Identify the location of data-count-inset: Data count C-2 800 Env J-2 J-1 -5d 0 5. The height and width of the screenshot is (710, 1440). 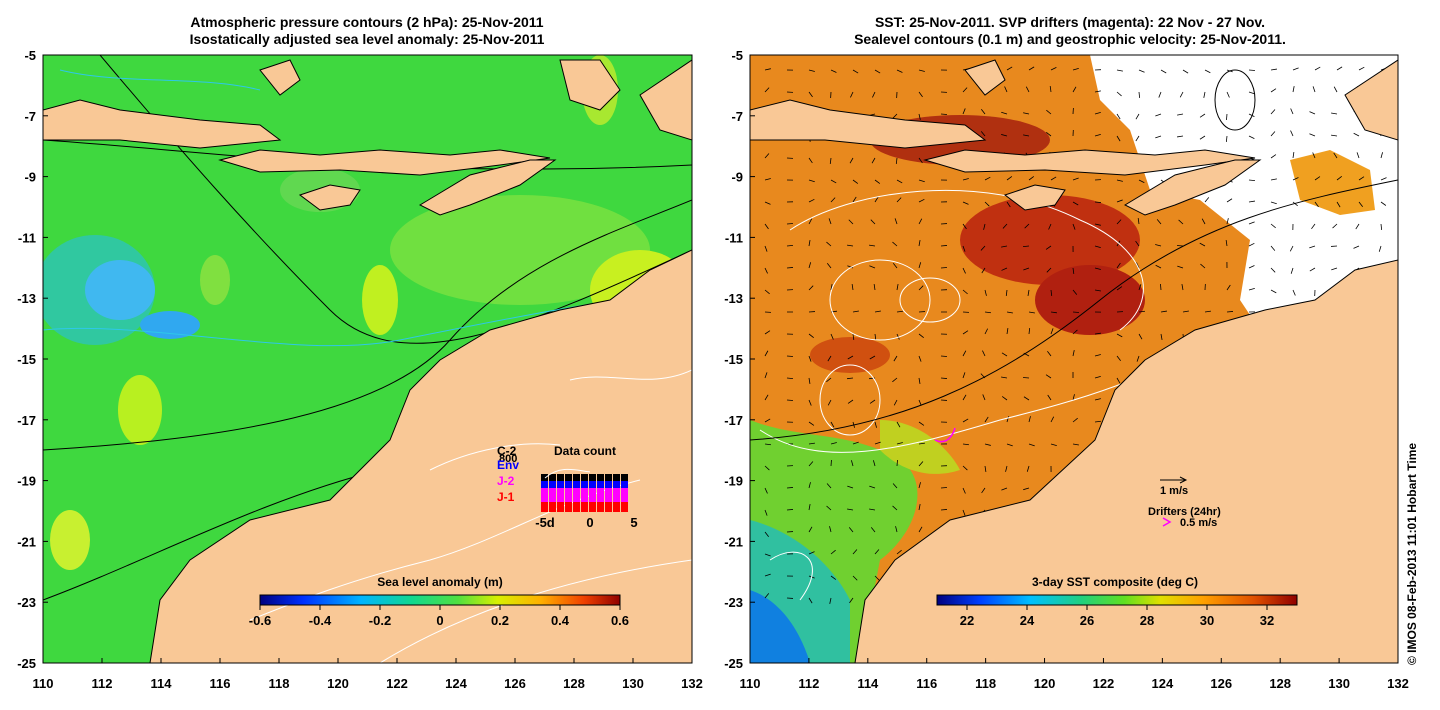
(567, 487).